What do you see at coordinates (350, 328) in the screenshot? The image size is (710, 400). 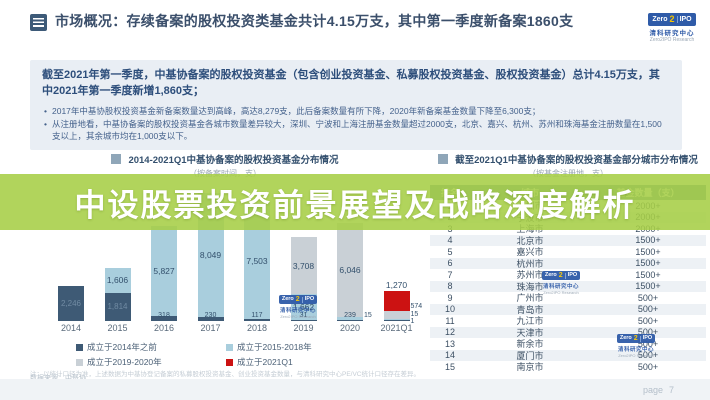 I see `x-axis-label: 2020` at bounding box center [350, 328].